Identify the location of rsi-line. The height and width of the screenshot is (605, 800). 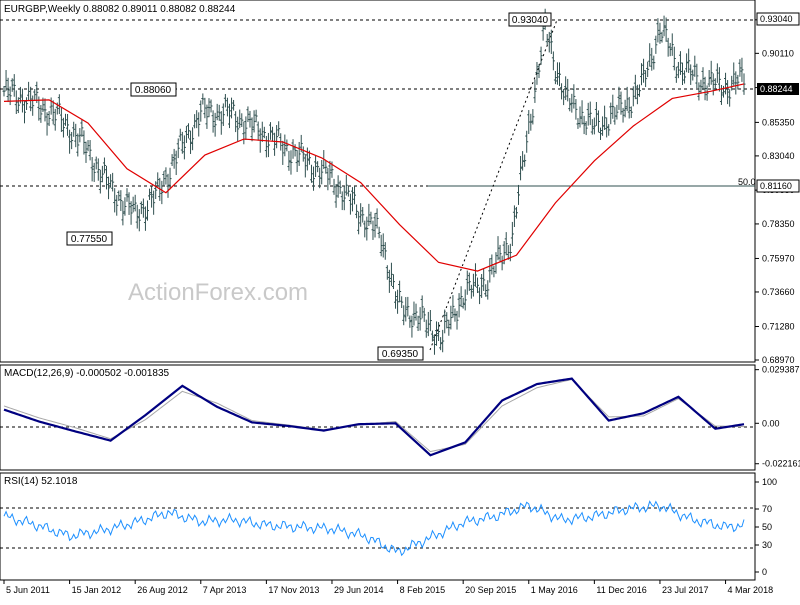
(374, 528).